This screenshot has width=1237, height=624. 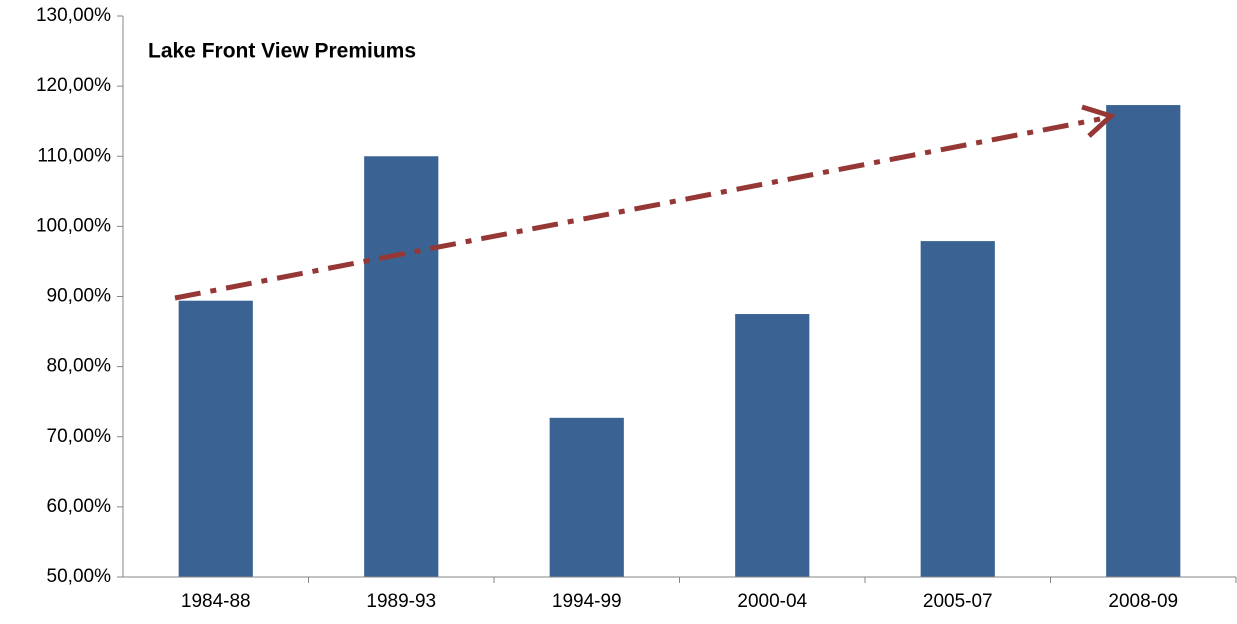 I want to click on y-tick-label: 90,00%, so click(x=79, y=296).